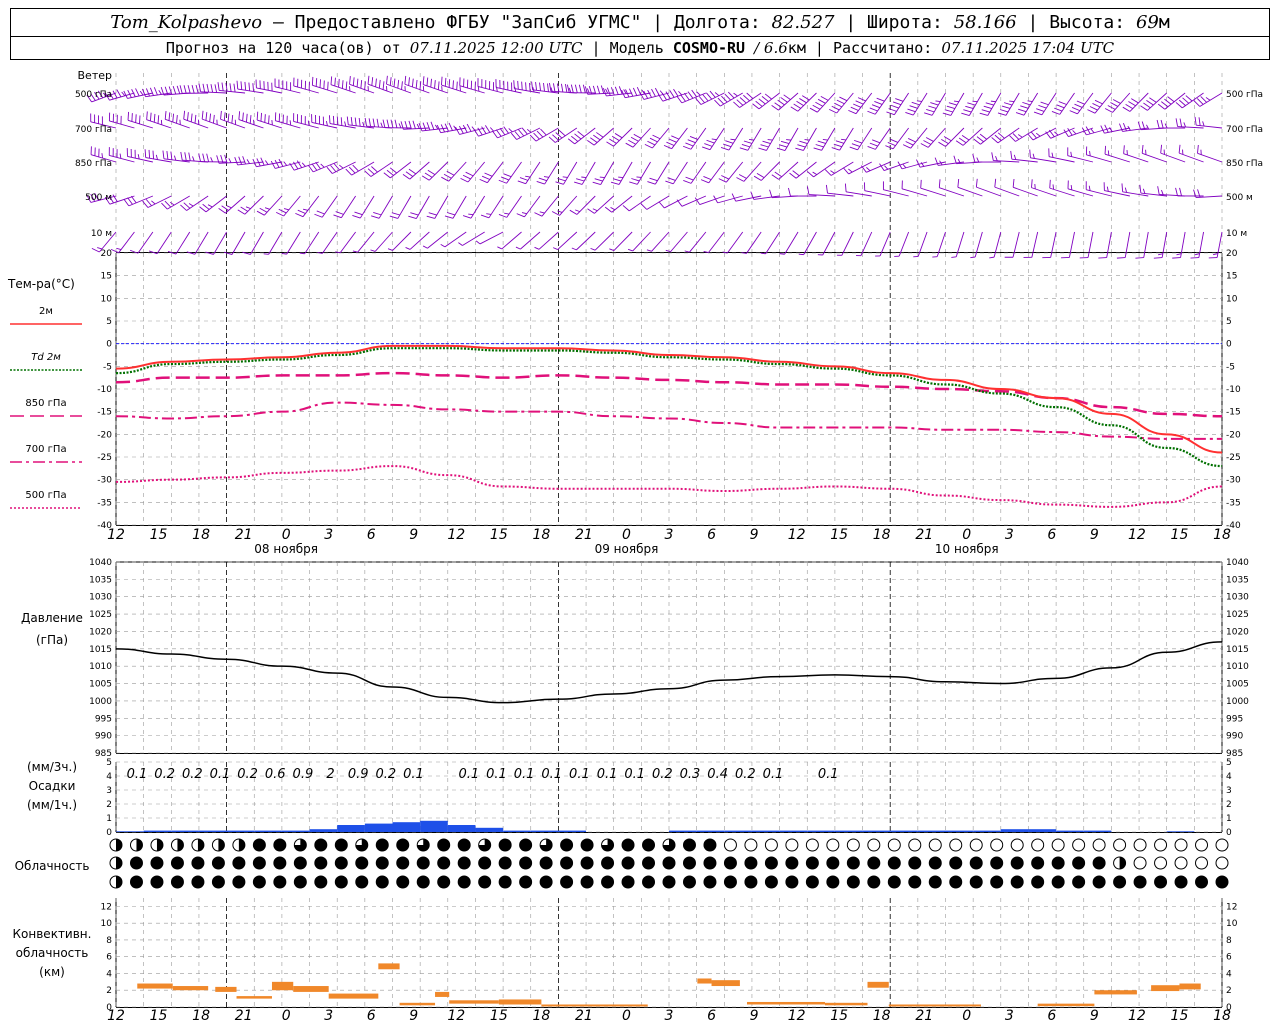 This screenshot has width=1280, height=1024. What do you see at coordinates (100, 563) in the screenshot?
I see `pres-tick-left: 1040` at bounding box center [100, 563].